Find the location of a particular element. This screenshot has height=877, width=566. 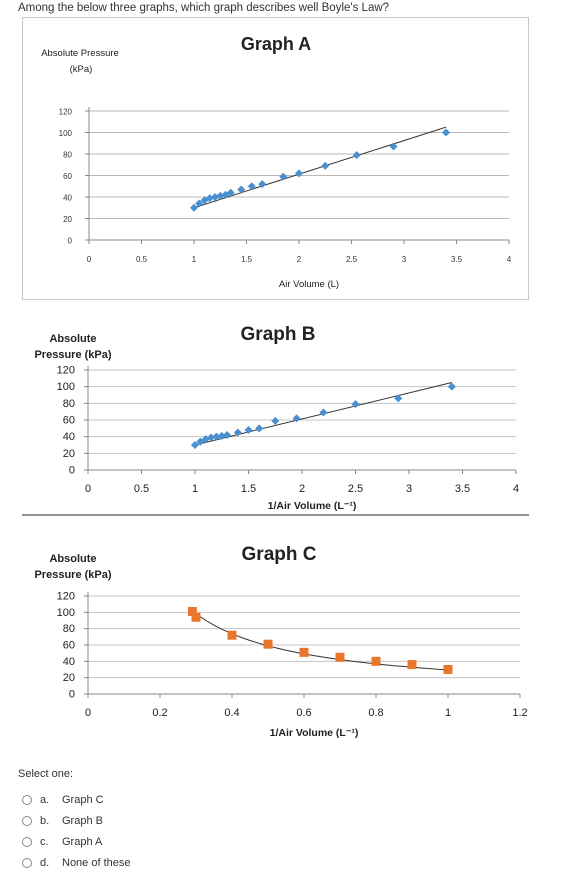

option-a-label: Graph C is located at coordinates (83, 799).